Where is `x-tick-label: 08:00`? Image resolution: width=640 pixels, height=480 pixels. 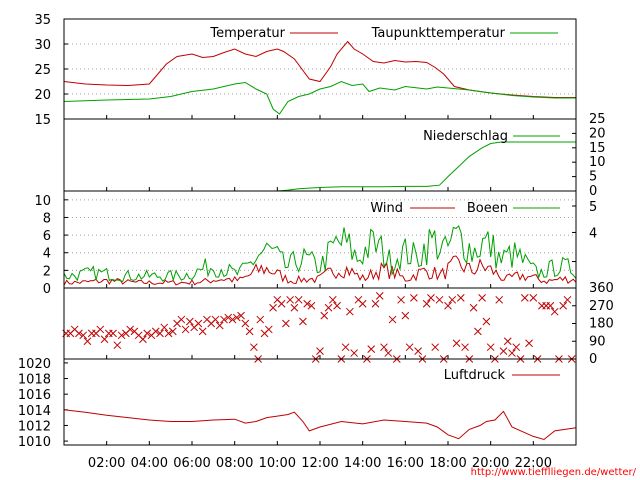
x-tick-label: 08:00 is located at coordinates (234, 463).